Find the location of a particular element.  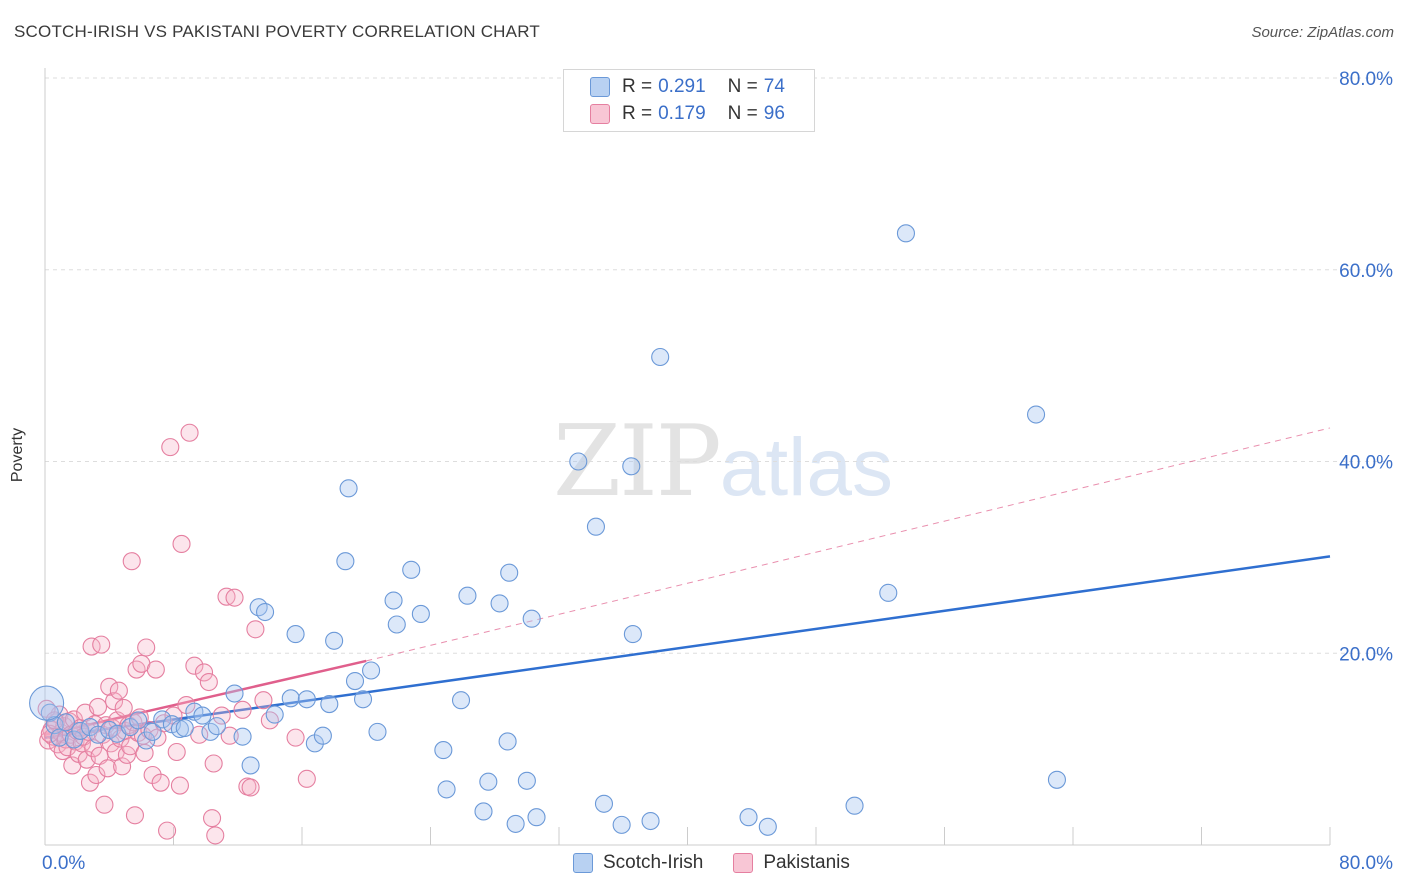

r-value: 0.291 is located at coordinates (682, 86).